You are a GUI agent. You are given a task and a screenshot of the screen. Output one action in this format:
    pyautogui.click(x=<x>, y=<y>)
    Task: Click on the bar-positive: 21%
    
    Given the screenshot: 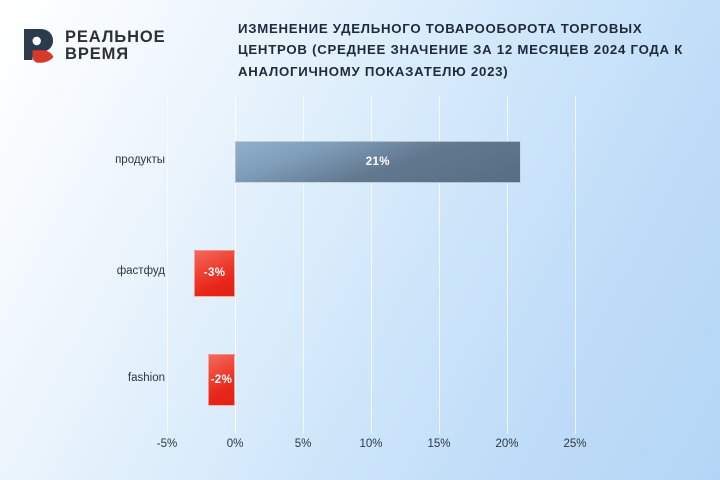 What is the action you would take?
    pyautogui.click(x=378, y=162)
    